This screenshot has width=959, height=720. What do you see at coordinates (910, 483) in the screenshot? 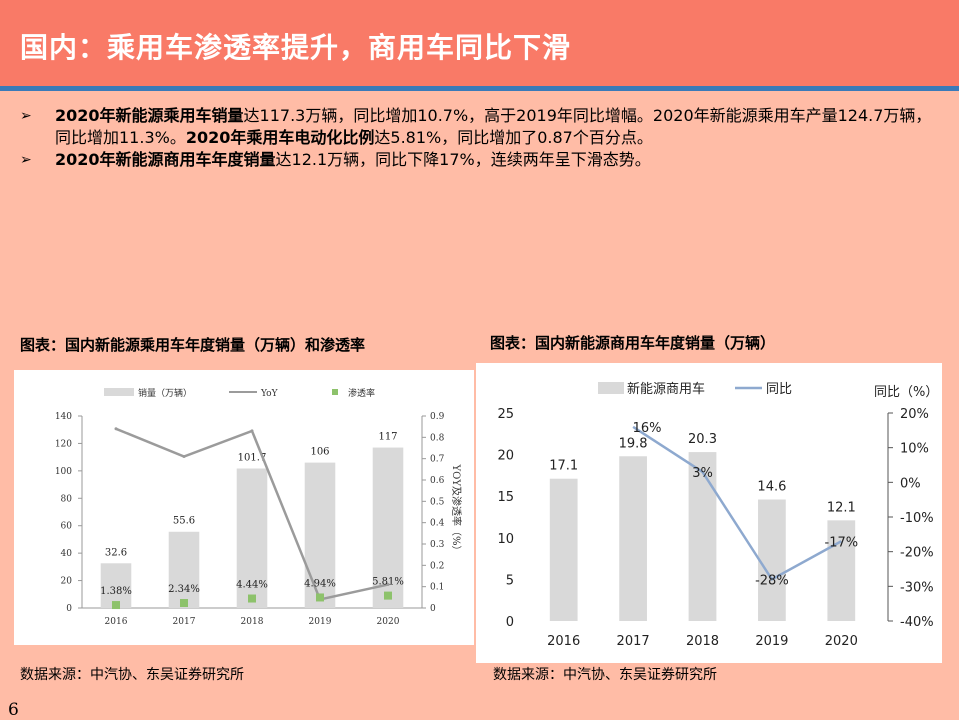
I see `y2-tick-label: 0%` at bounding box center [910, 483].